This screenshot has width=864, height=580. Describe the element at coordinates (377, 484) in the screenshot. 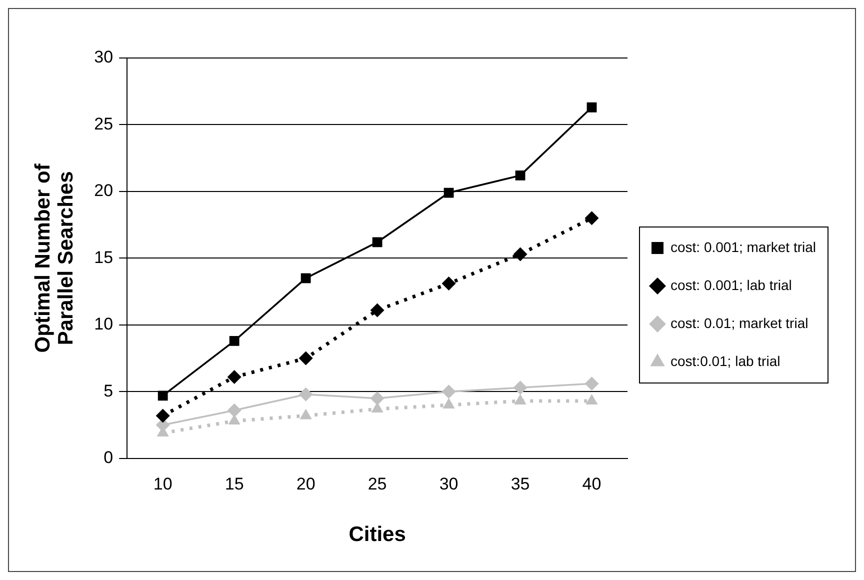

I see `x-tick-label: 25` at that location.